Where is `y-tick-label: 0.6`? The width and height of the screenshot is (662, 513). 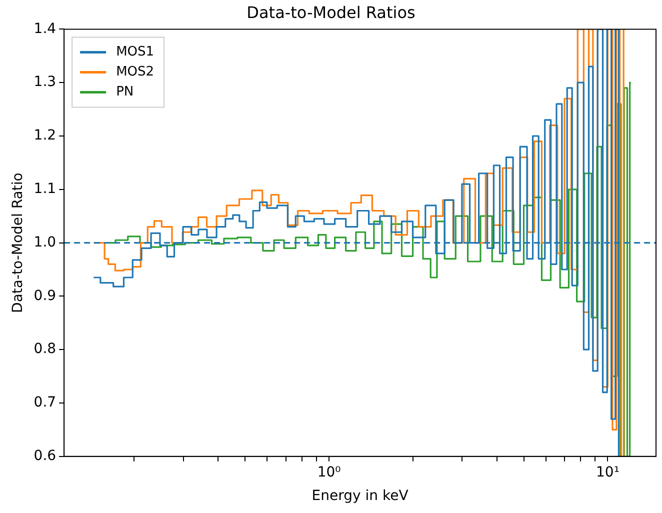
y-tick-label: 0.6 is located at coordinates (45, 456).